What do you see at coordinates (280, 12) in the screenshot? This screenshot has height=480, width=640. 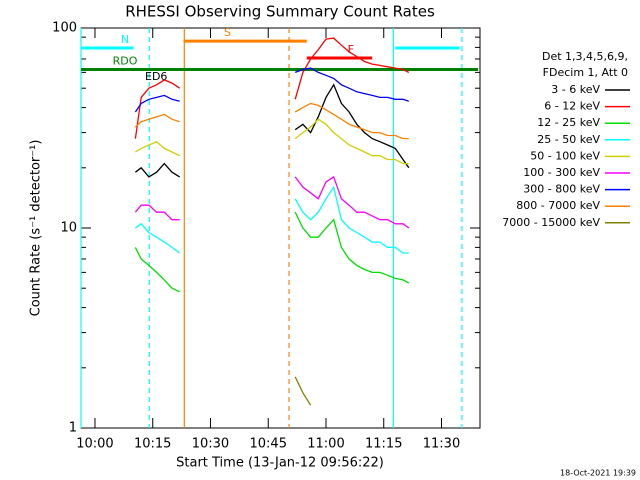 I see `chart-title: RHESSI Observing Summary Count Rates` at bounding box center [280, 12].